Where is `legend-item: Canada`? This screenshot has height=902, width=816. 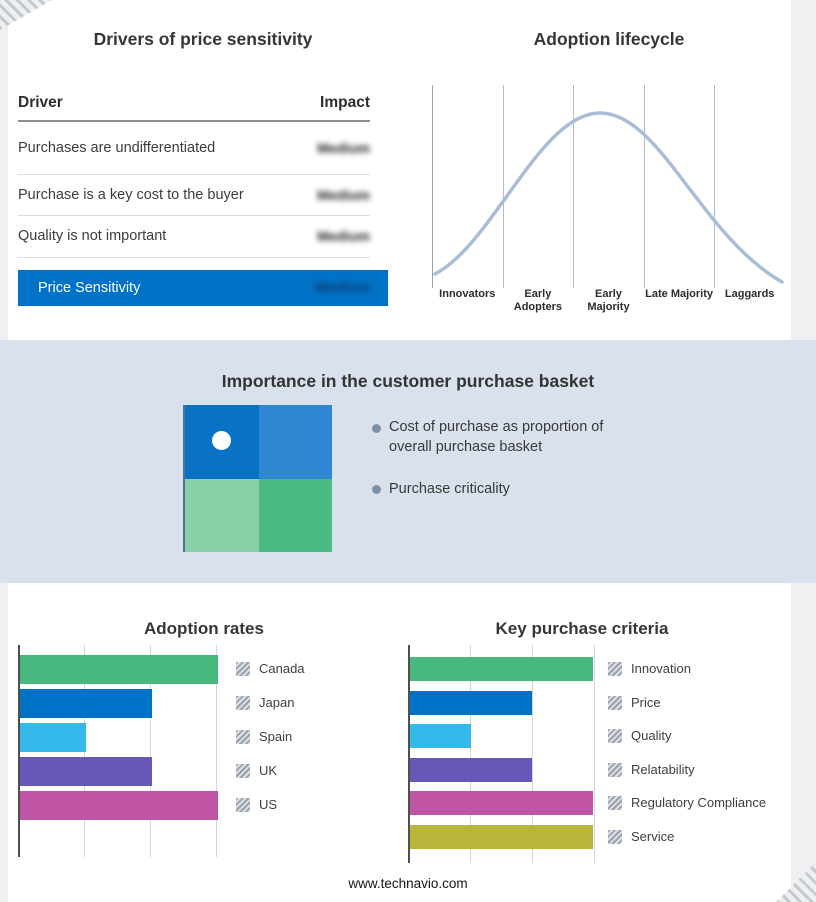
legend-item: Canada is located at coordinates (270, 668).